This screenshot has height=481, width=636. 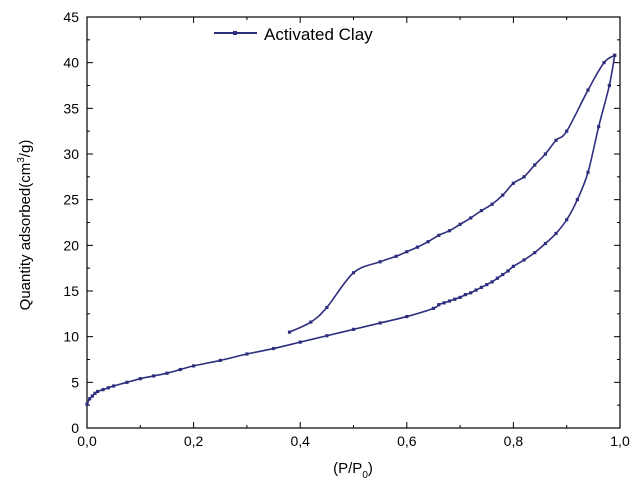 I want to click on x-tick-label: 0,6, so click(x=407, y=441).